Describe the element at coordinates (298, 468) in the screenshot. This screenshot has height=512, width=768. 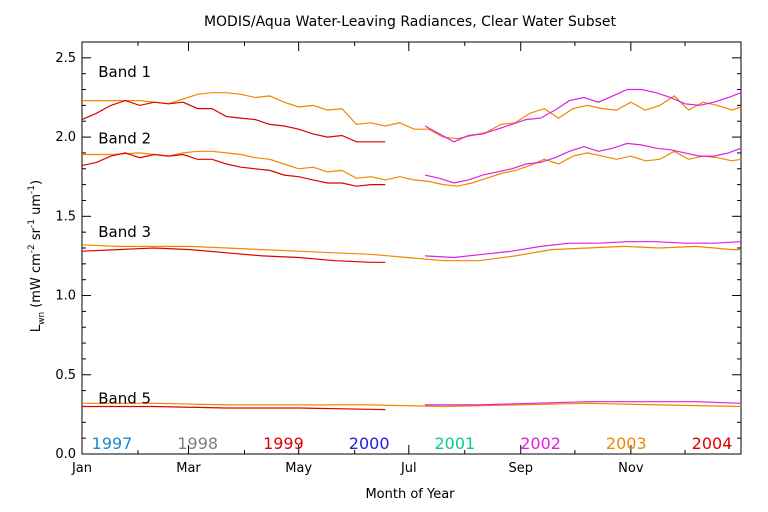
I see `x-tick-label: May` at that location.